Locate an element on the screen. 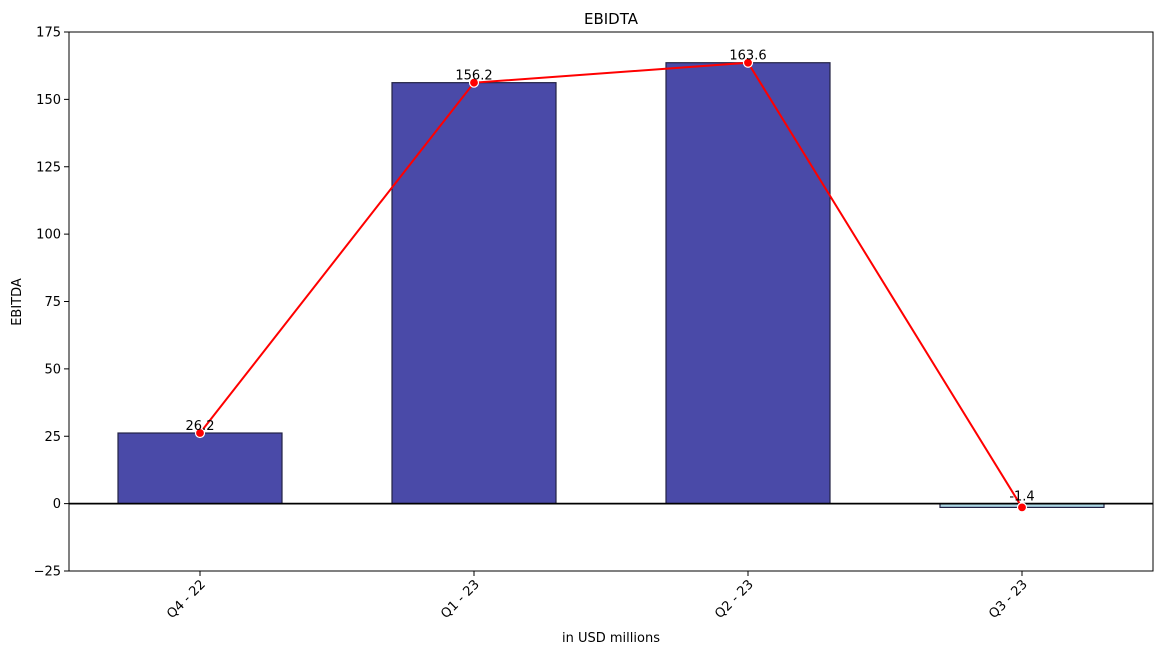 The width and height of the screenshot is (1163, 656). data-label-3: 163.6 is located at coordinates (747, 56).